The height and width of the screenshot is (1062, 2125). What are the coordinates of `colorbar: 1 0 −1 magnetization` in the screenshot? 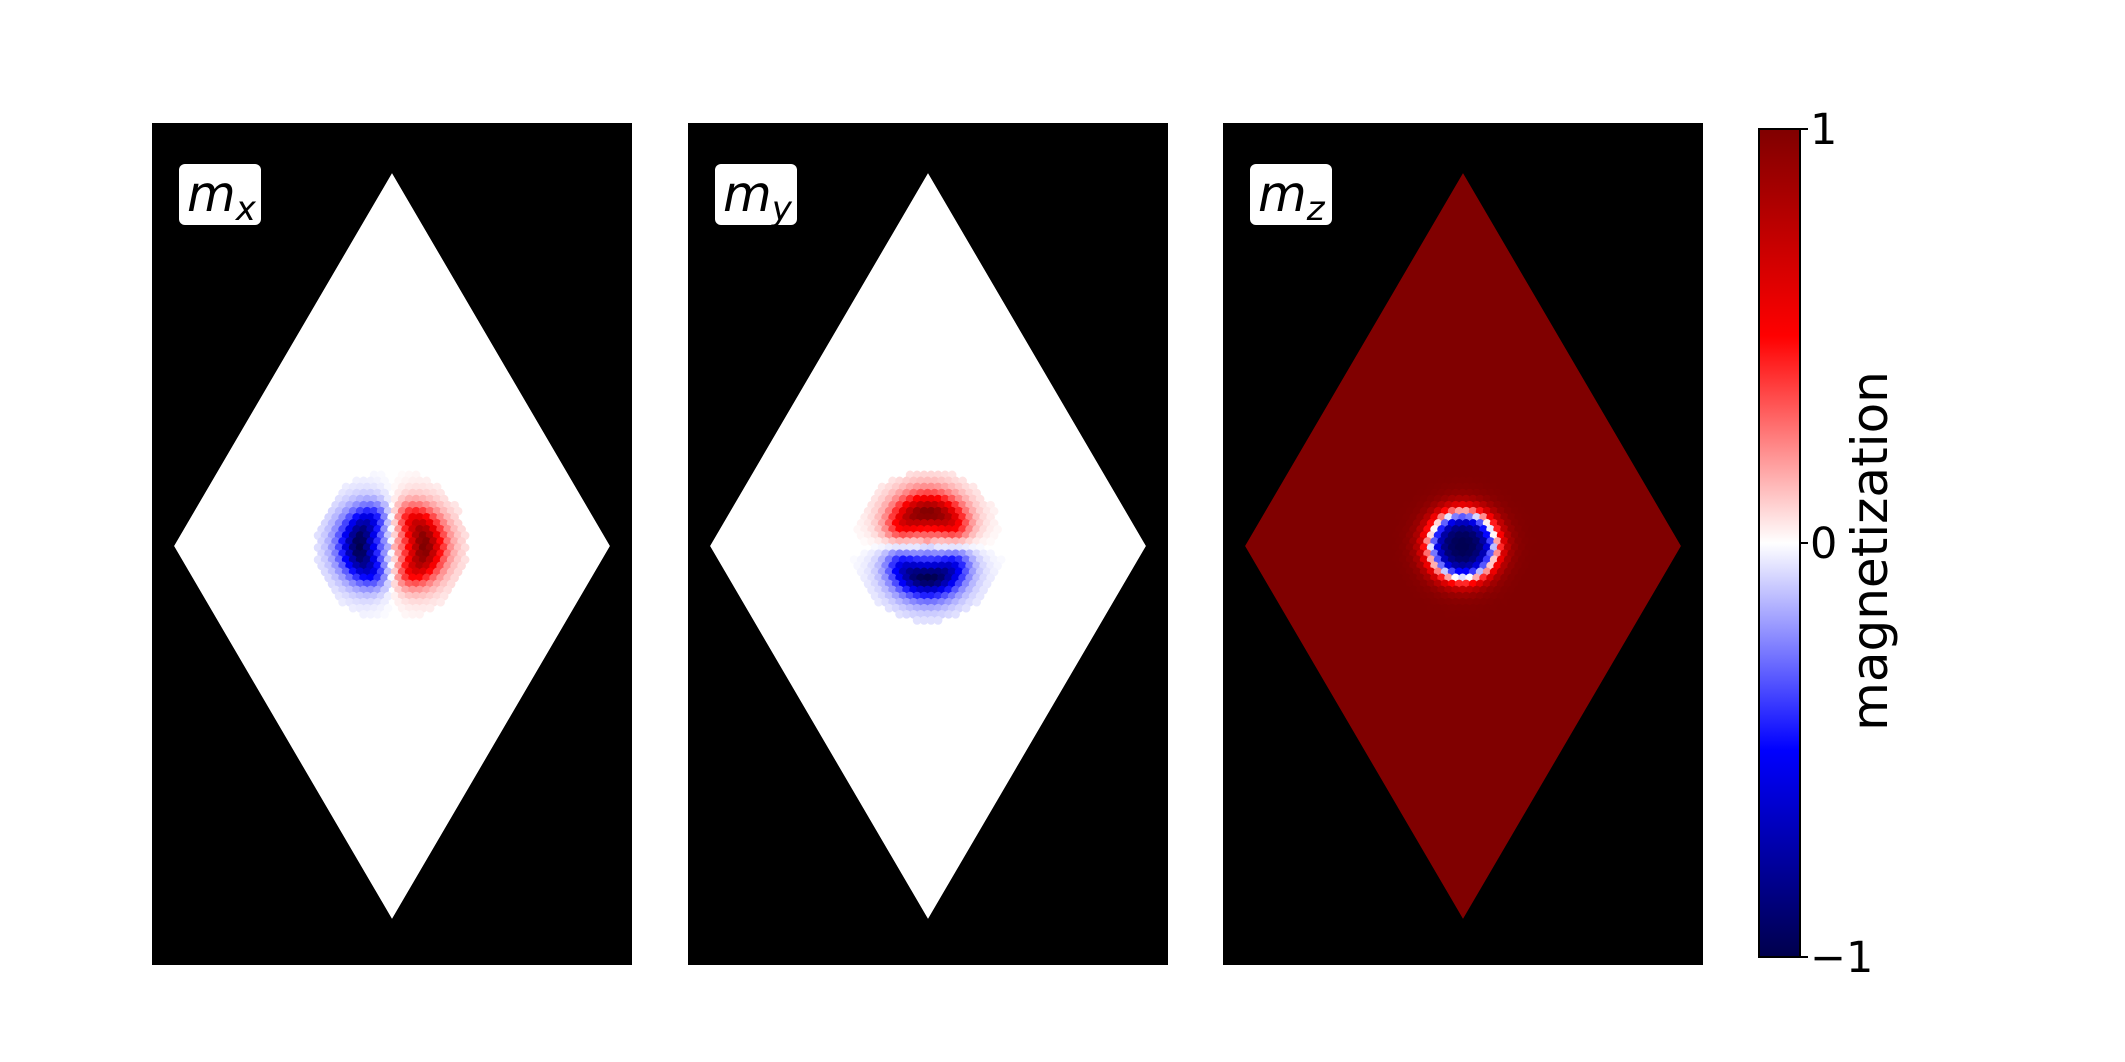 It's located at (1828, 544).